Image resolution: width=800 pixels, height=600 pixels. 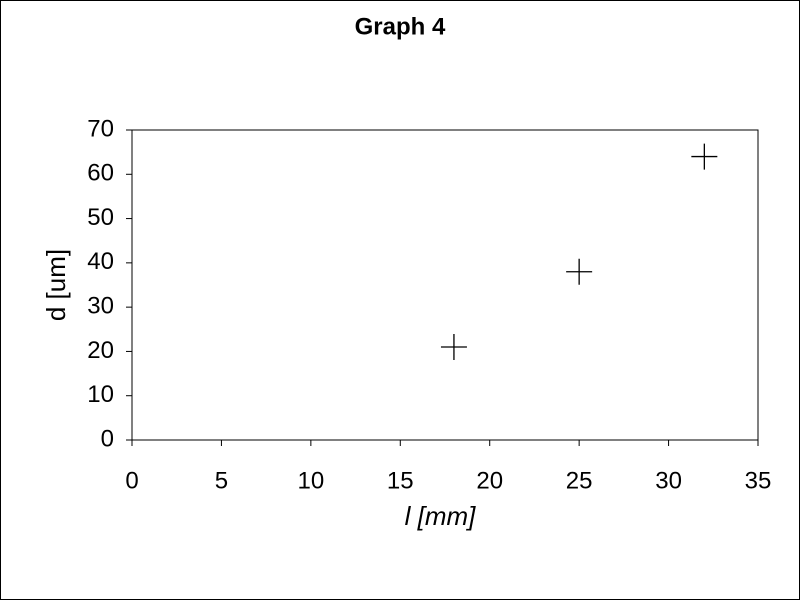 What do you see at coordinates (400, 26) in the screenshot?
I see `chart-title: Graph 4` at bounding box center [400, 26].